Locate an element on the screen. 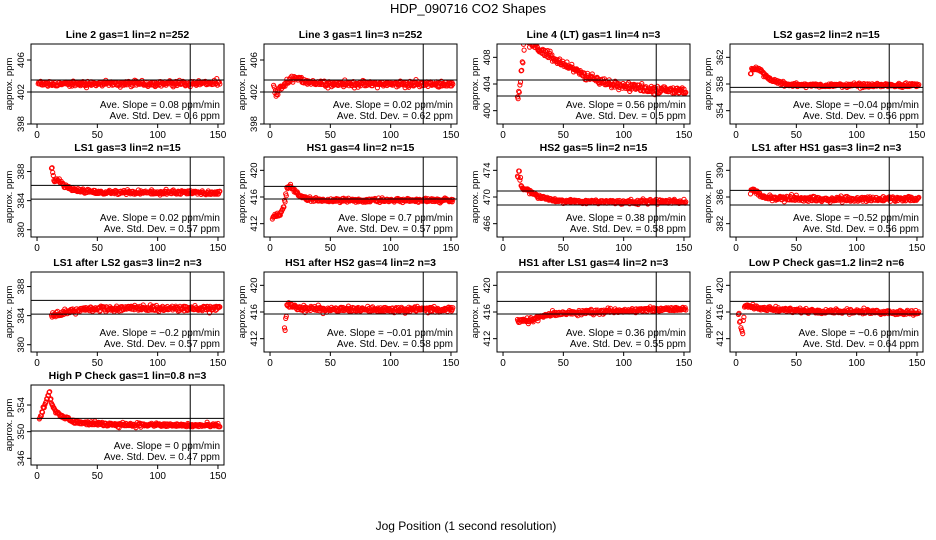 Image resolution: width=936 pixels, height=540 pixels. slope-annotation: Ave. Slope = 0.02 ppm/min is located at coordinates (393, 105).